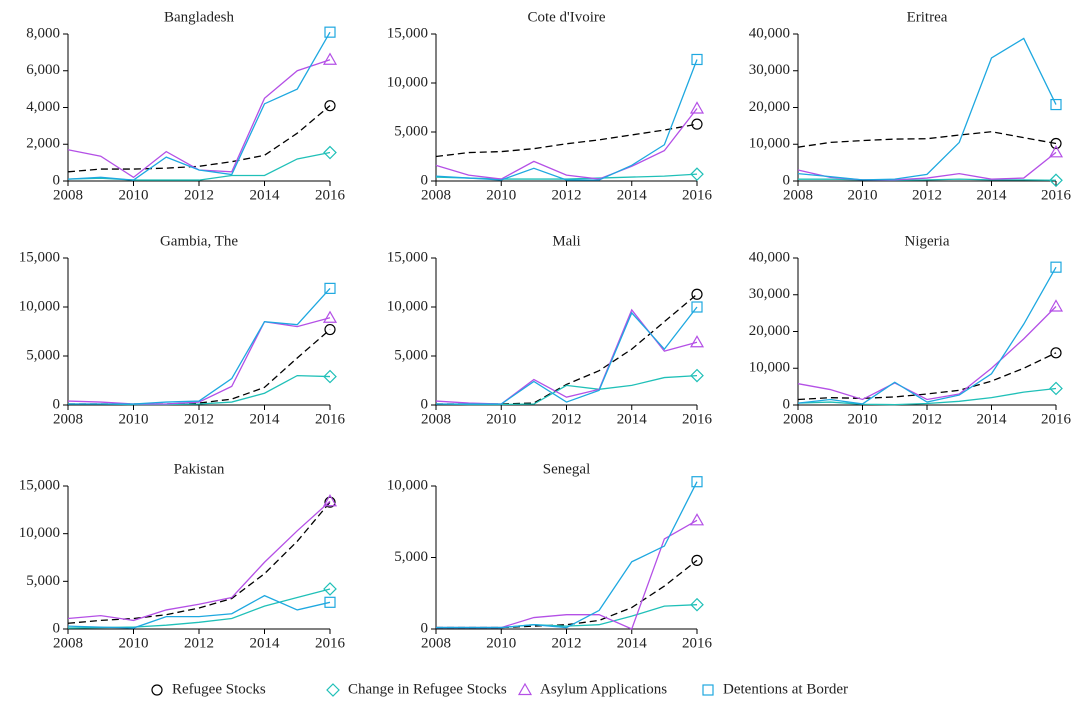 This screenshot has height=703, width=1088. I want to click on y-tick-label: 30,000, so click(769, 70).